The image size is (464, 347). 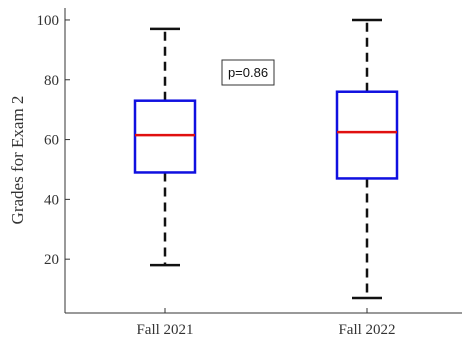 What do you see at coordinates (51, 260) in the screenshot?
I see `y-tick-label: 20` at bounding box center [51, 260].